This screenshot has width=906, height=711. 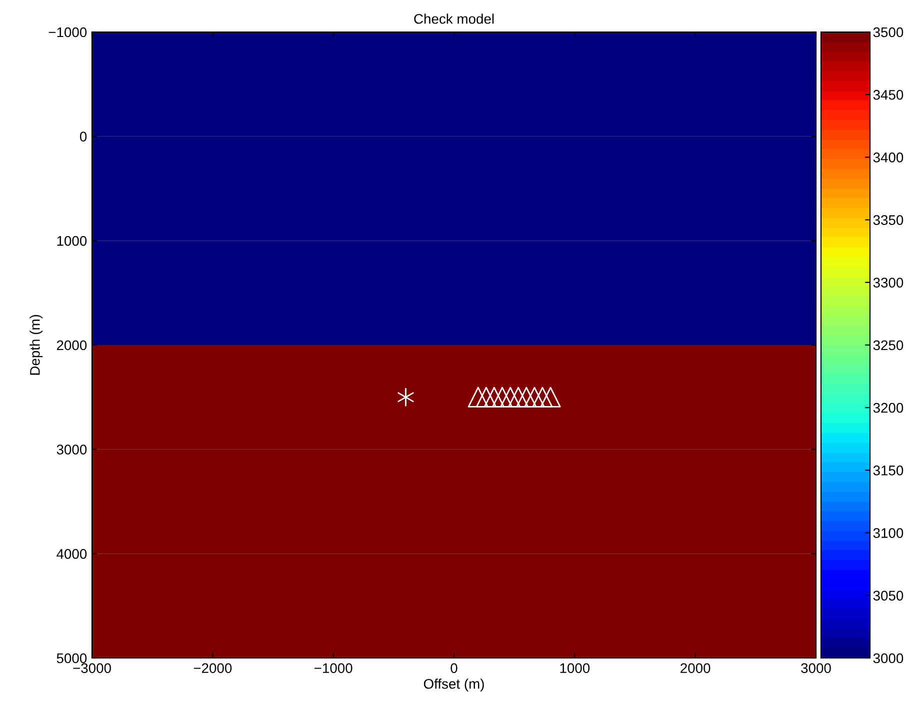 What do you see at coordinates (888, 345) in the screenshot?
I see `color-bar-label: 3250` at bounding box center [888, 345].